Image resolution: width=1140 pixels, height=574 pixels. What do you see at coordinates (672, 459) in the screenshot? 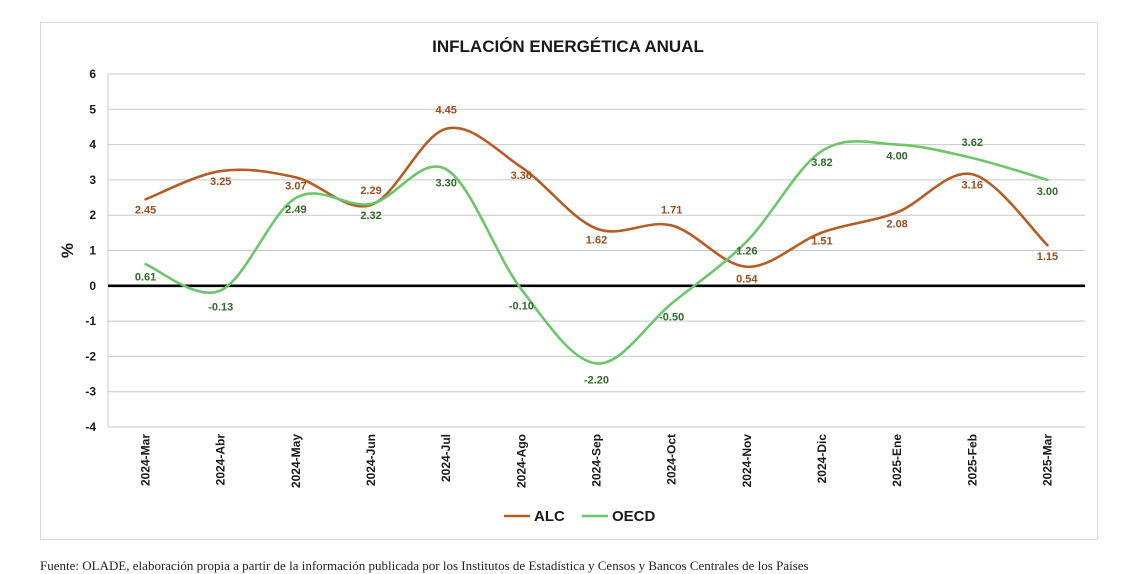
I see `x-tick-label: 2024-Oct` at bounding box center [672, 459].